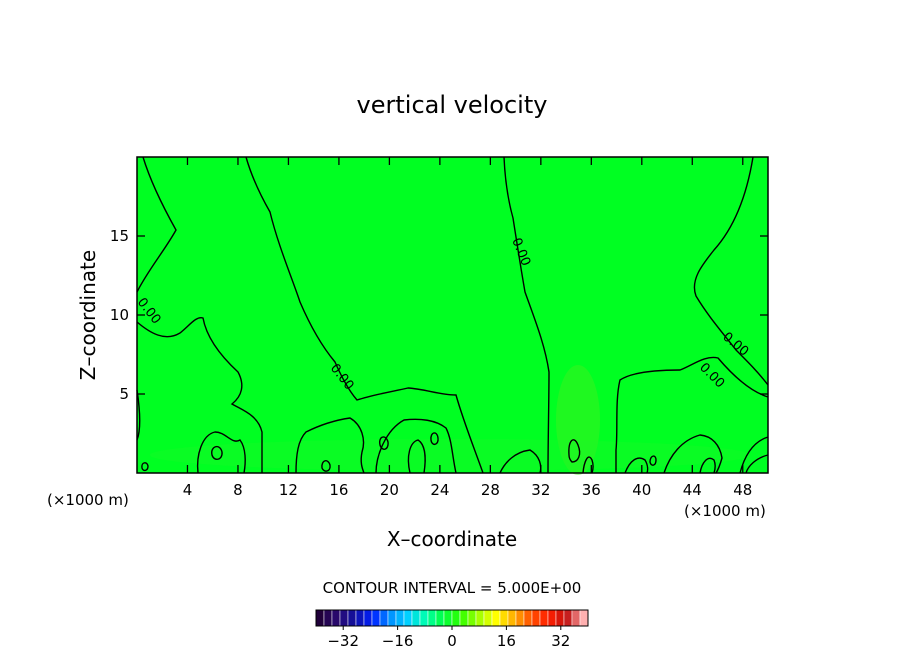 The width and height of the screenshot is (904, 654). I want to click on updraft-patch, so click(578, 420).